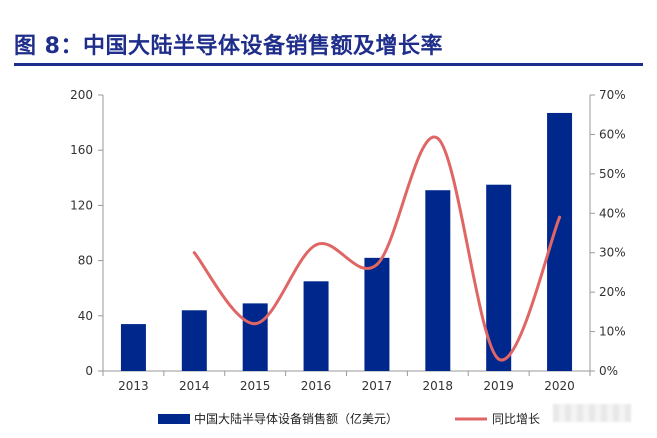  Describe the element at coordinates (608, 371) in the screenshot. I see `y-right-tick-label: 0%` at that location.